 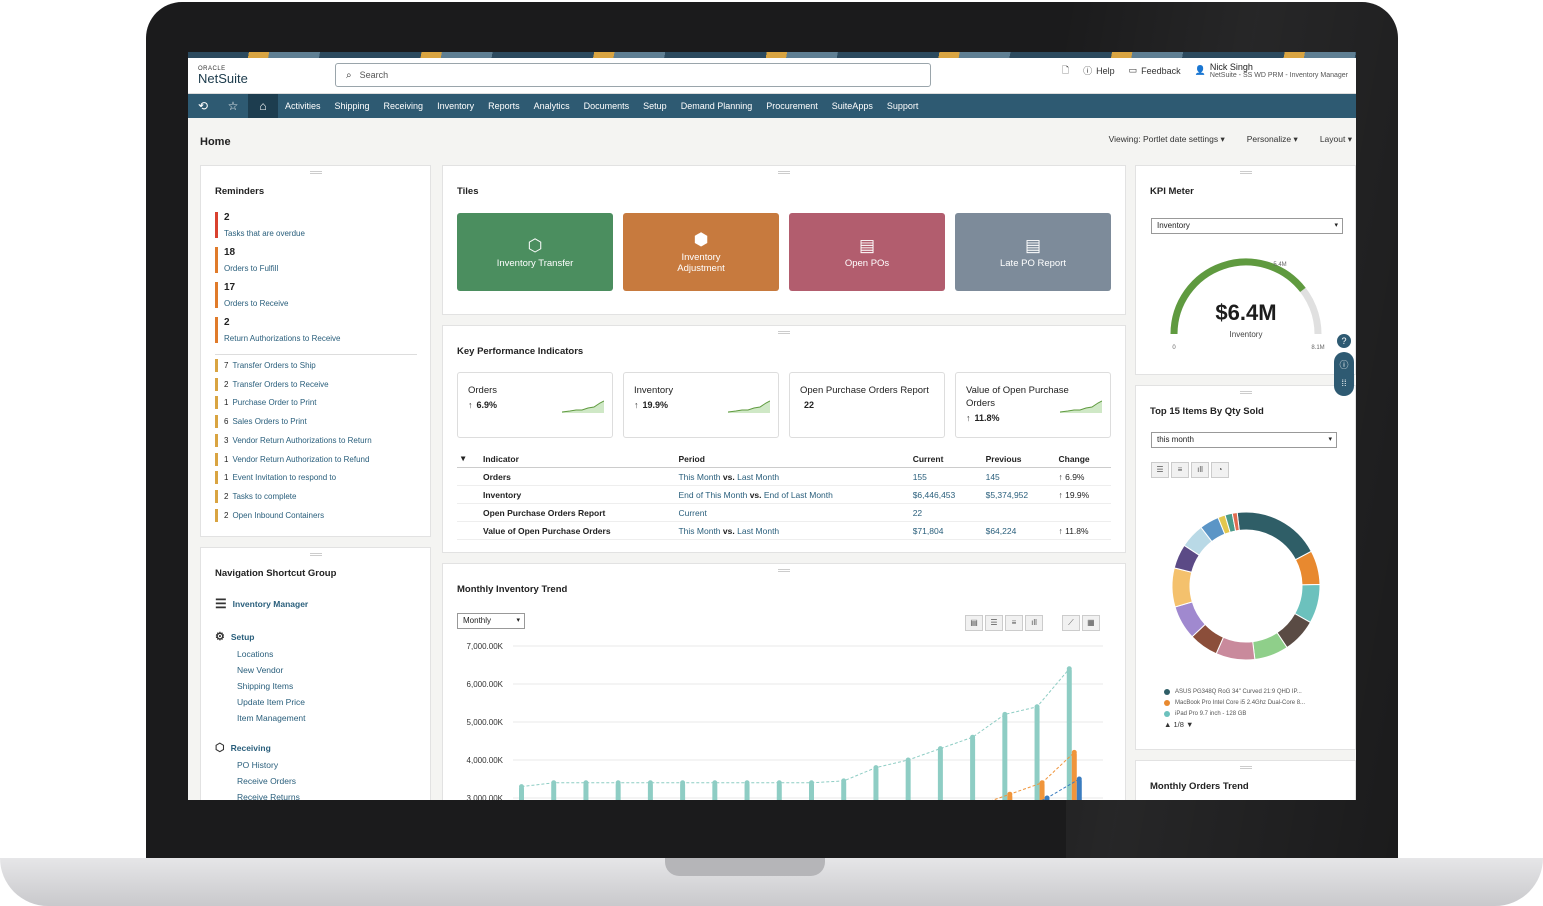 What do you see at coordinates (1070, 623) in the screenshot?
I see `line-chart-icon: ⟋` at bounding box center [1070, 623].